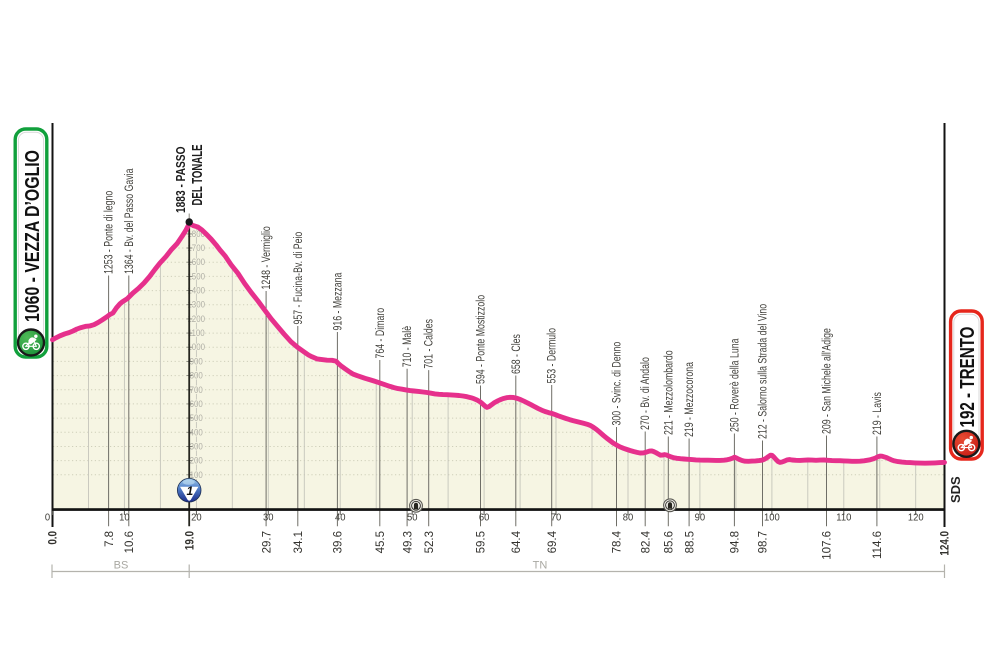 The height and width of the screenshot is (658, 988). I want to click on svg-text: 300, so click(196, 446).